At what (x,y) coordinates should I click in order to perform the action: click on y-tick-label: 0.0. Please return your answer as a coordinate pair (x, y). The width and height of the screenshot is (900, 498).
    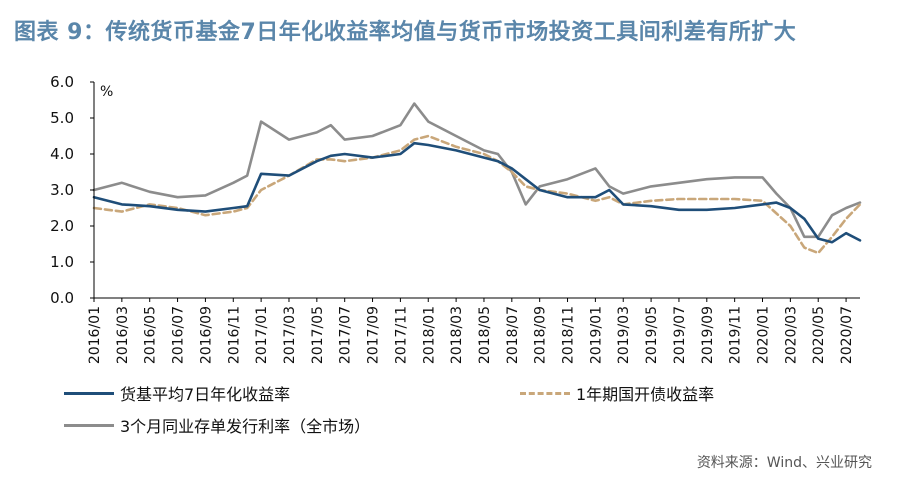
    Looking at the image, I should click on (62, 298).